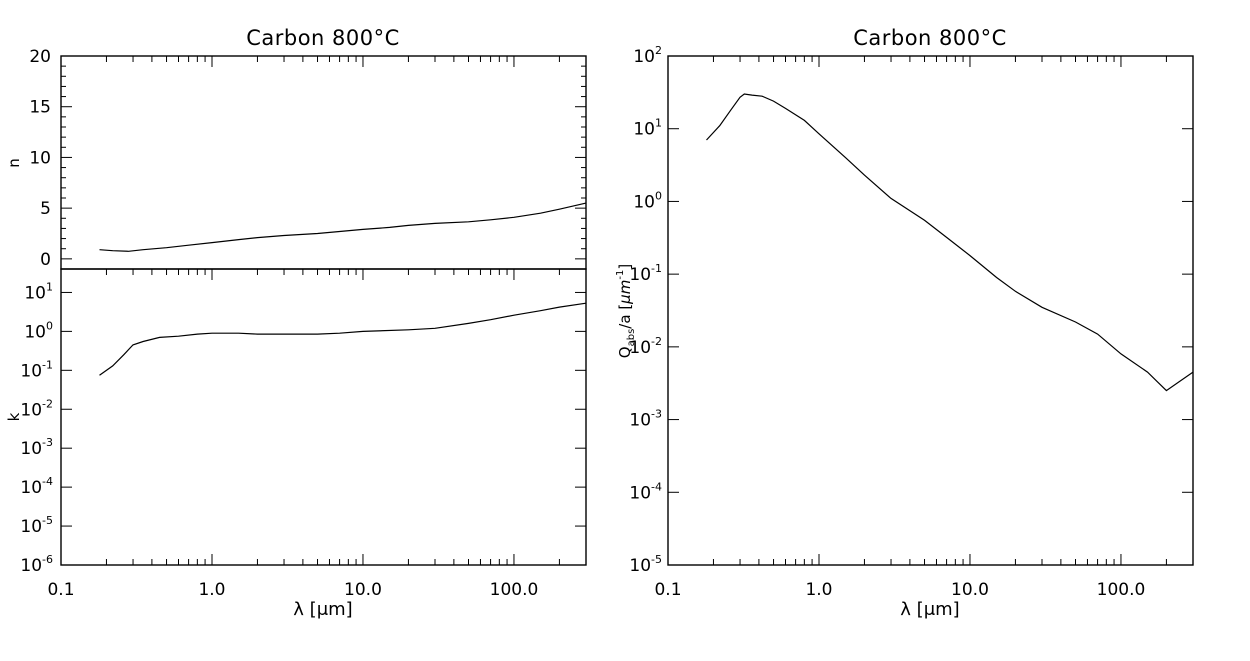  Describe the element at coordinates (323, 157) in the screenshot. I see `n-panel-ticks` at that location.